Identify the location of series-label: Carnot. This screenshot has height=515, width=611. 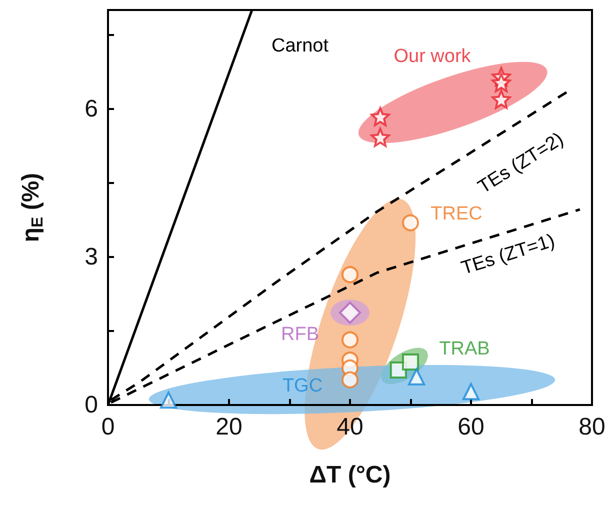
(300, 46).